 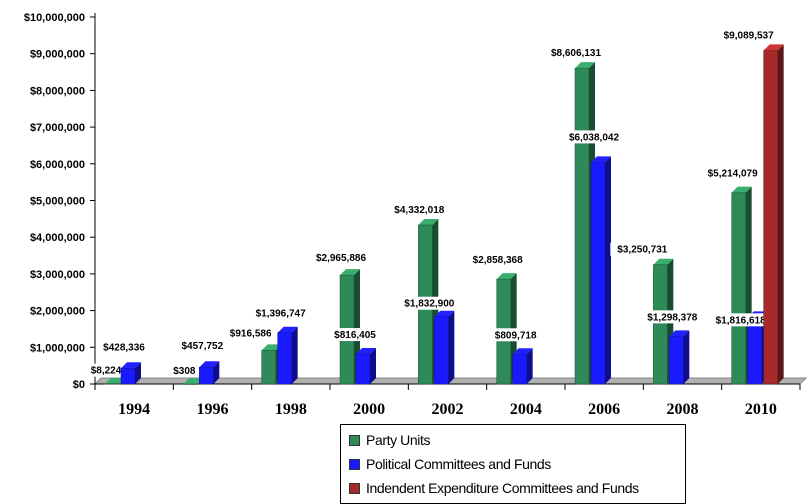 I want to click on y-tick-label: $8,000,000, so click(x=57, y=91).